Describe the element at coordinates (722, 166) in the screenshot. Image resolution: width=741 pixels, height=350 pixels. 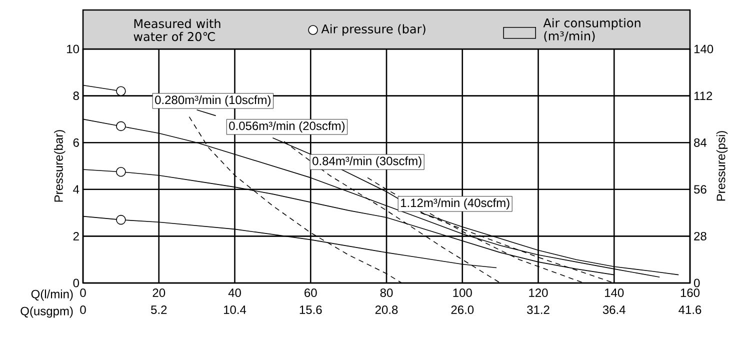
I see `y2-axis-title: Pressure(psi)` at that location.